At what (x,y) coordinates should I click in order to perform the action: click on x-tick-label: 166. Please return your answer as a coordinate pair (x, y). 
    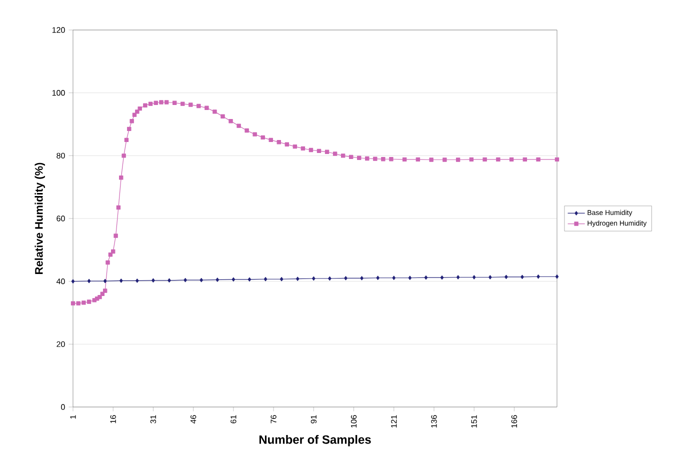
    Looking at the image, I should click on (514, 421).